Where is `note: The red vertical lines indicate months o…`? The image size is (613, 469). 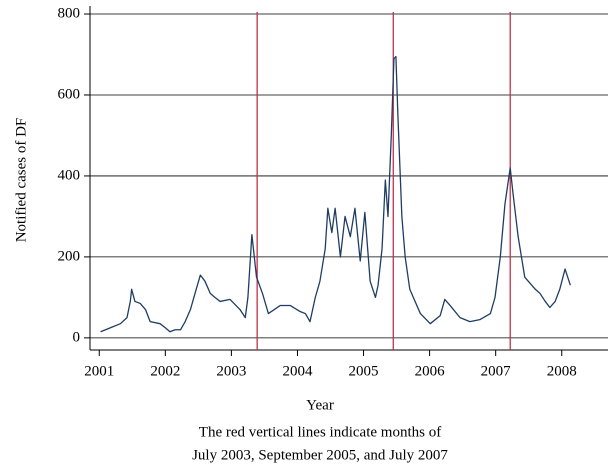 note: The red vertical lines indicate months o… is located at coordinates (320, 432).